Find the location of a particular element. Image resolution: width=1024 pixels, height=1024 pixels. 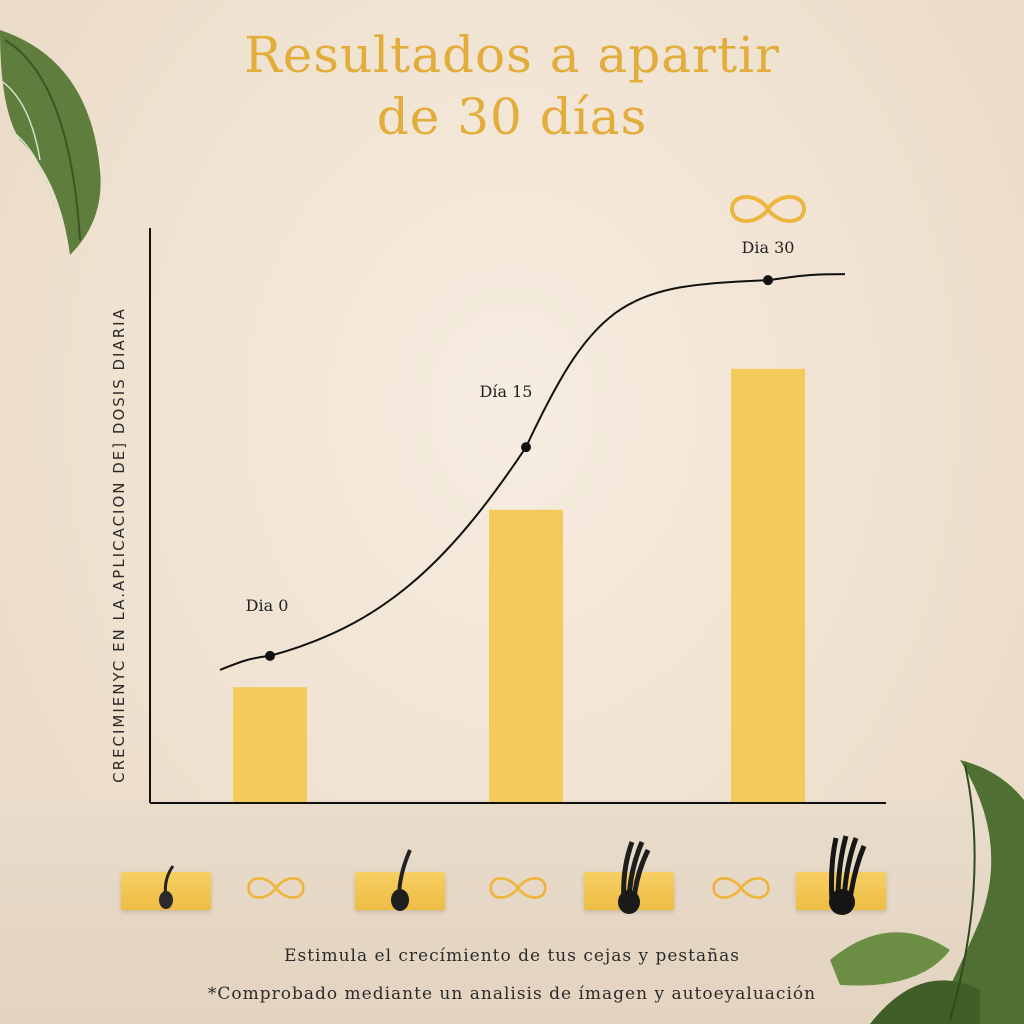

palm-leaf-top-left-icon is located at coordinates (50, 142).